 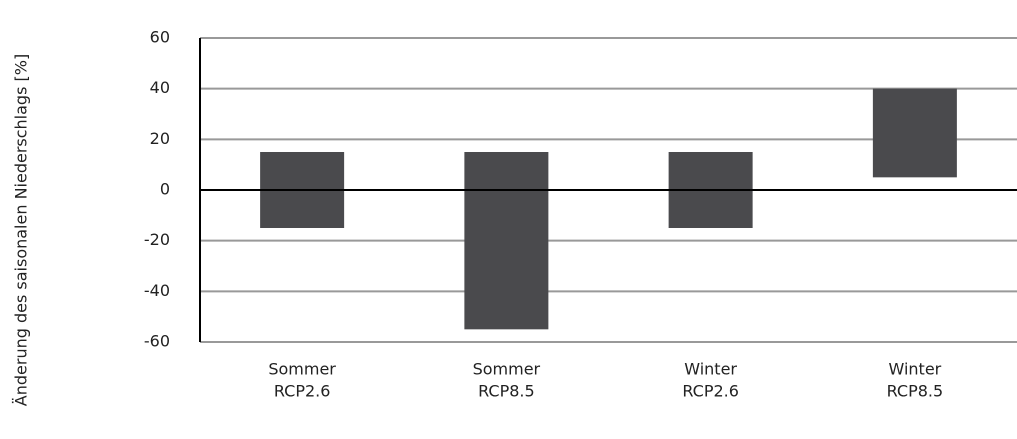 I want to click on y-tick-label: 40, so click(x=160, y=87).